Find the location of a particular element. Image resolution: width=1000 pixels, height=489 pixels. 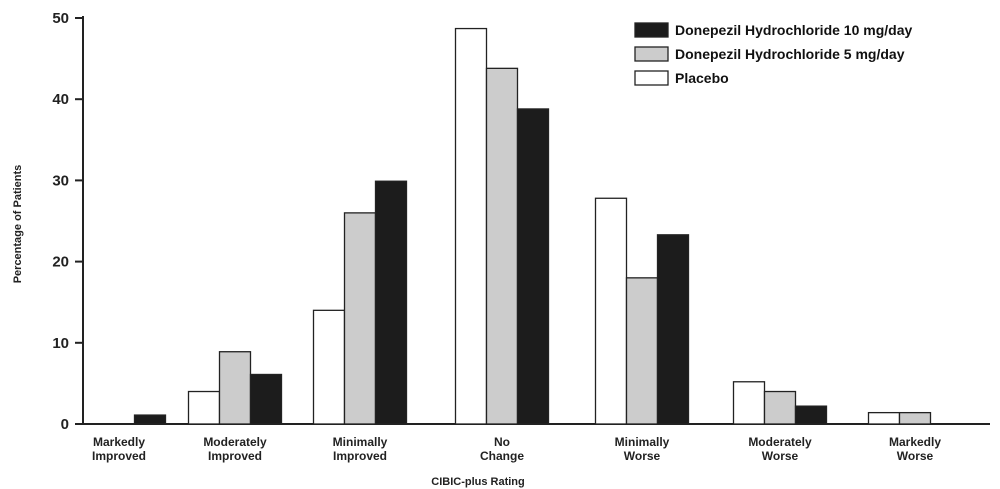

y-tick-label: 20 is located at coordinates (60, 262).